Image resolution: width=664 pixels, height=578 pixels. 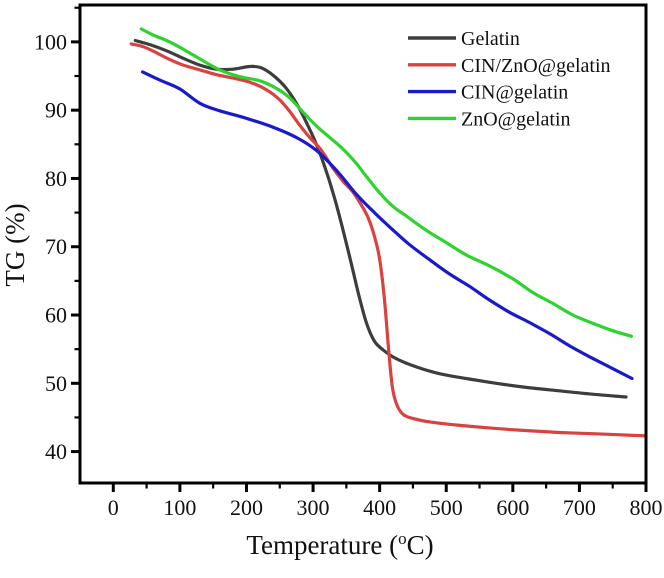 I want to click on x-axis-title: Temperature (oC), so click(x=339, y=544).